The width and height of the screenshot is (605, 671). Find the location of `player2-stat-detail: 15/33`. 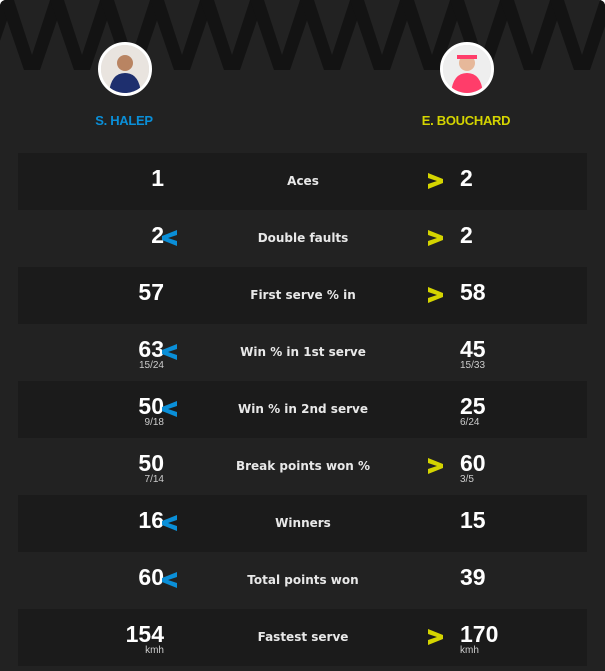

player2-stat-detail: 15/33 is located at coordinates (473, 365).